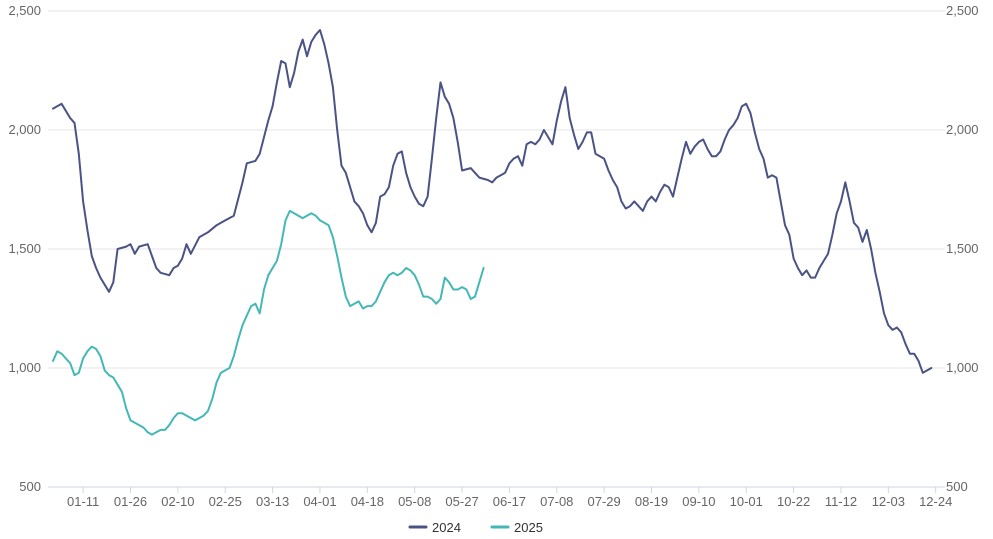 The width and height of the screenshot is (993, 539). I want to click on x-tick-label: 10-01, so click(746, 501).